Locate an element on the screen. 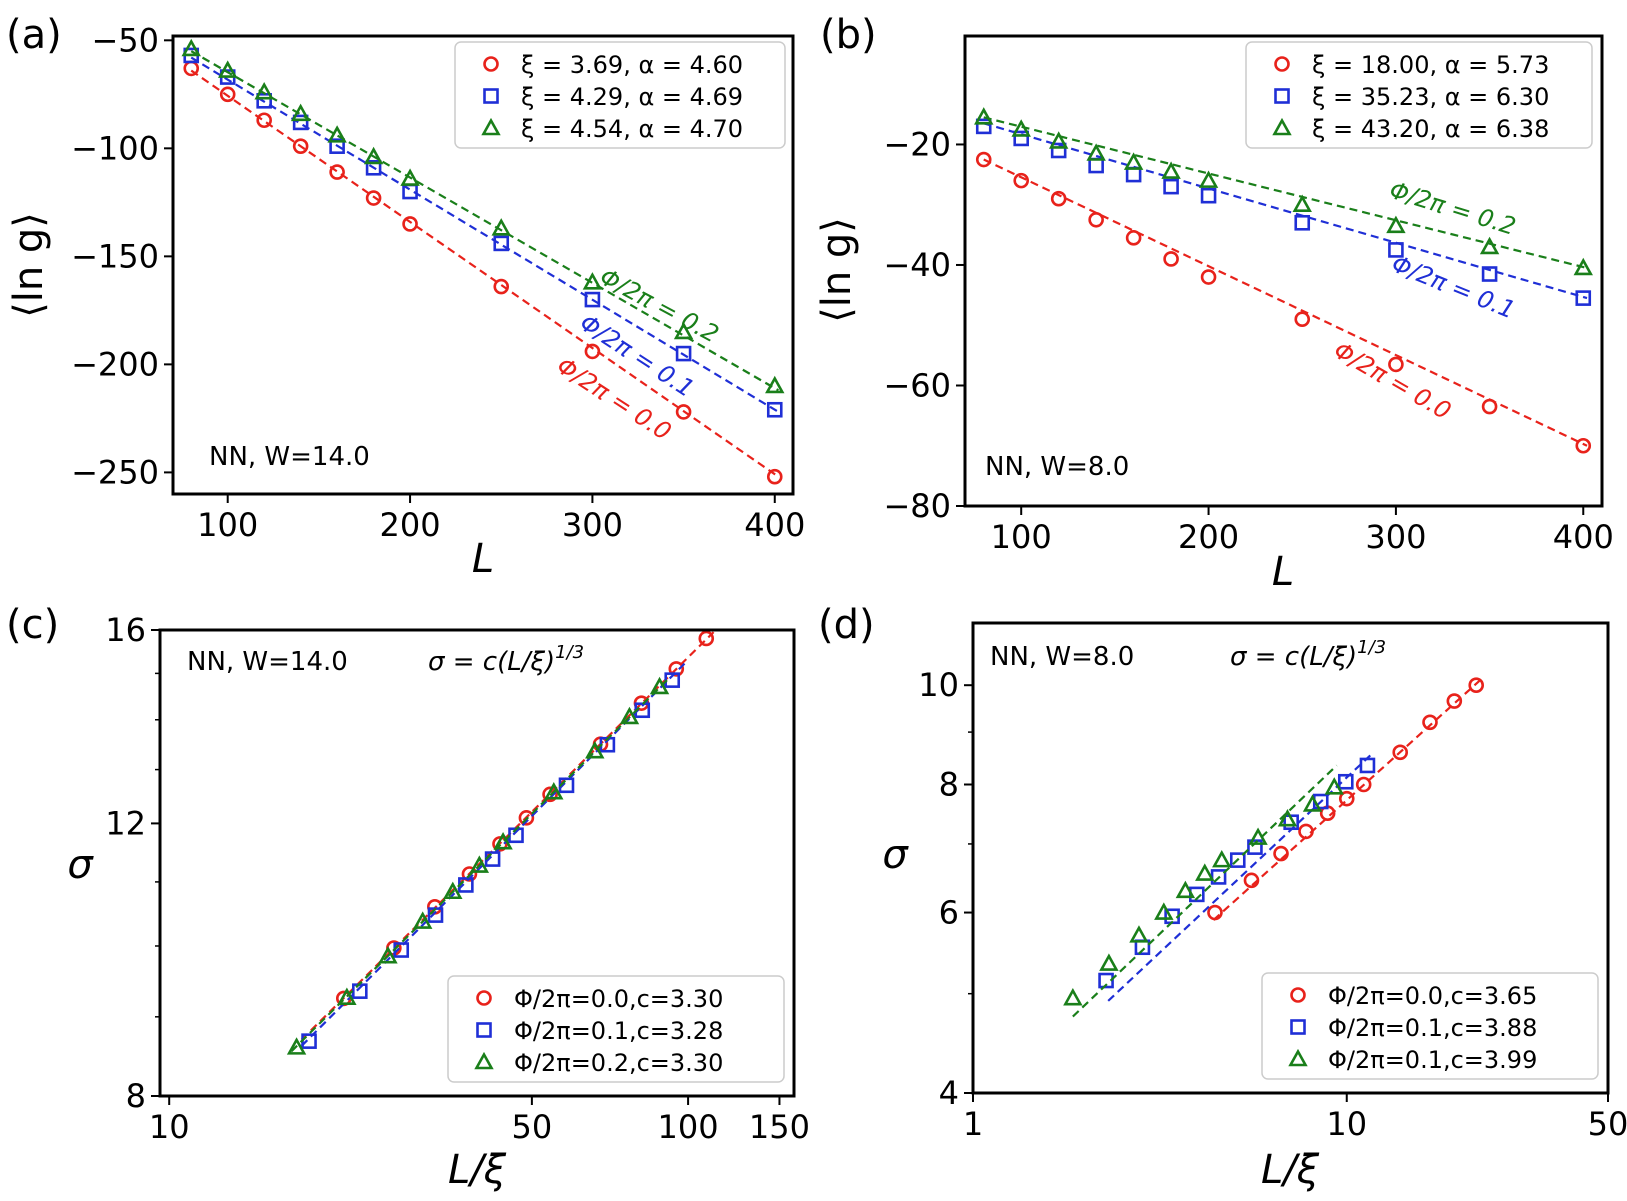 This screenshot has width=1627, height=1201. panel-a-ytick-label: −200 is located at coordinates (115, 364).